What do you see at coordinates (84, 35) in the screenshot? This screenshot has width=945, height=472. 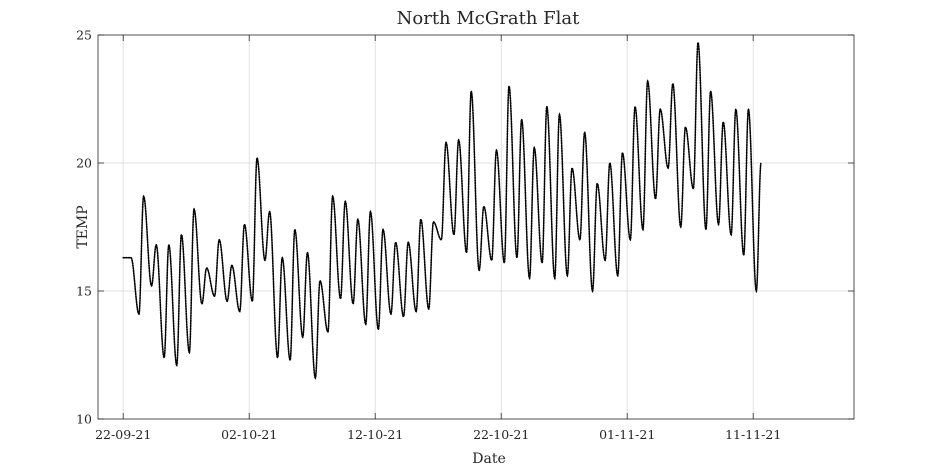 I see `y-tick-label-3: 25` at bounding box center [84, 35].